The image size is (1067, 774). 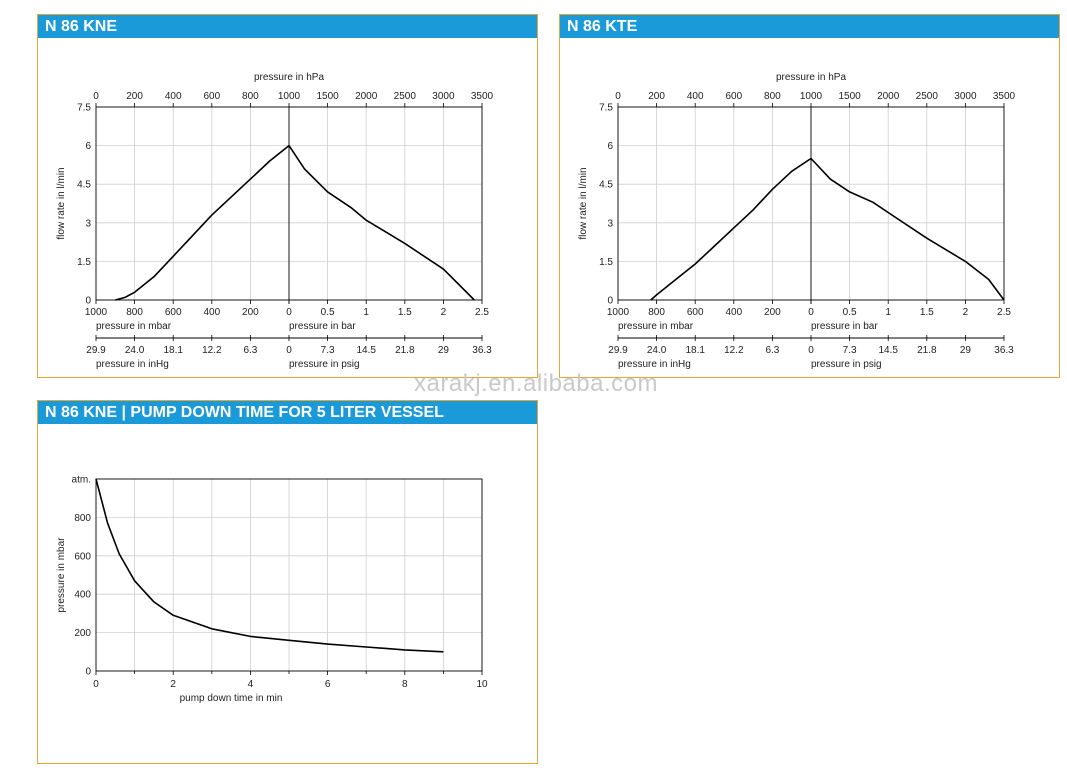 What do you see at coordinates (251, 684) in the screenshot?
I see `x-tick-label: 4` at bounding box center [251, 684].